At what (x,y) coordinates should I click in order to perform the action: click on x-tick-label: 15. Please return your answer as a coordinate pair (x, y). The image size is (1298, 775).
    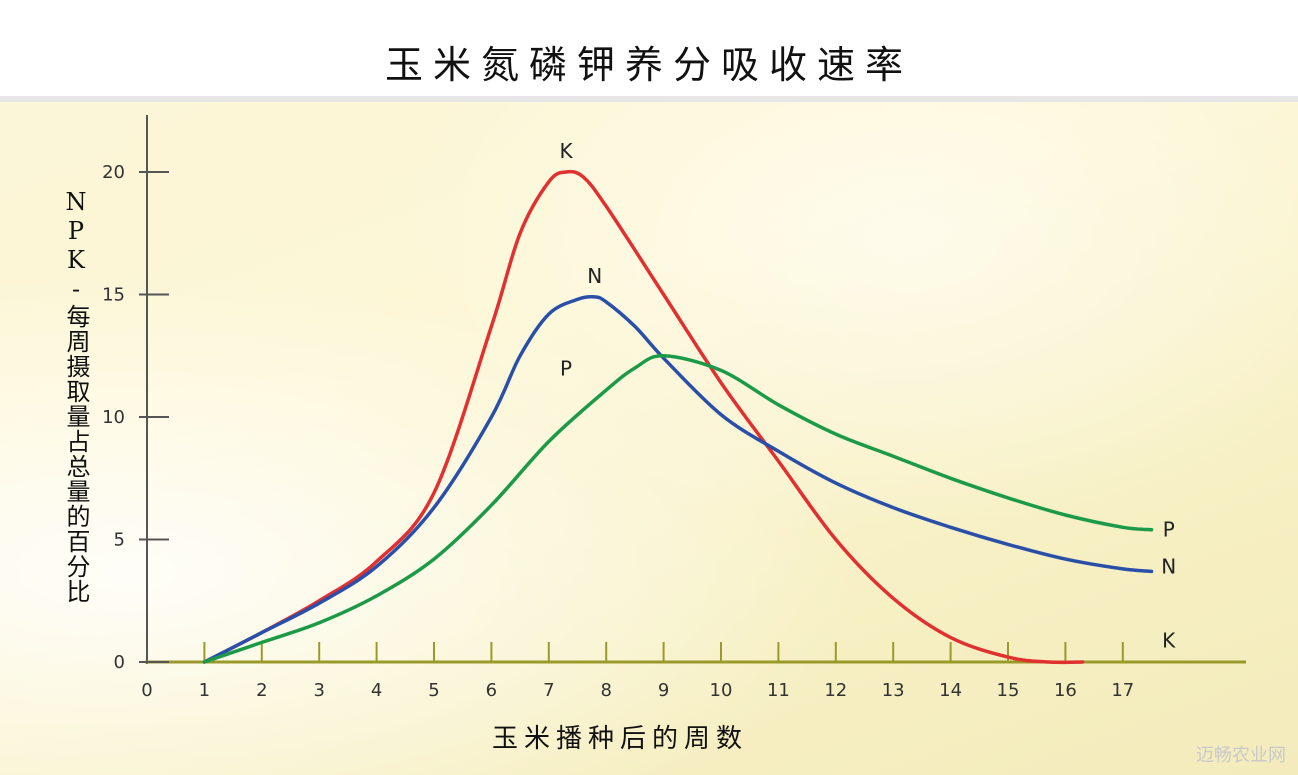
    Looking at the image, I should click on (1008, 690).